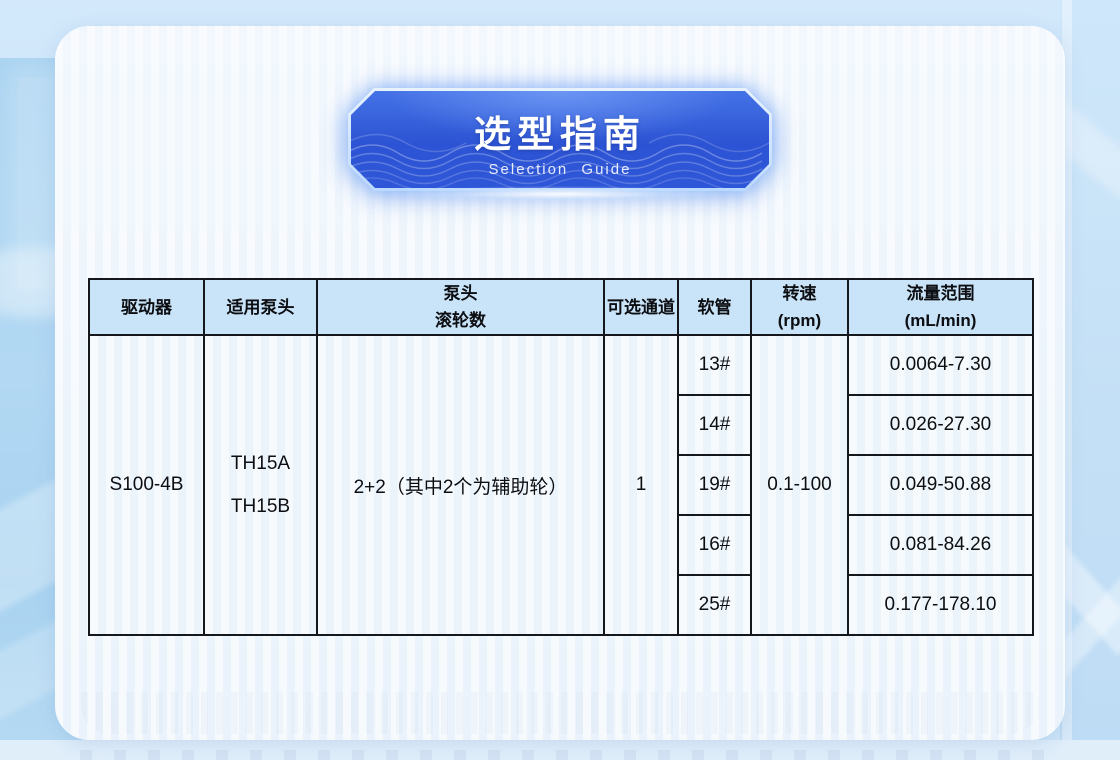 This screenshot has width=1120, height=760. I want to click on tube-cell: 14#, so click(714, 425).